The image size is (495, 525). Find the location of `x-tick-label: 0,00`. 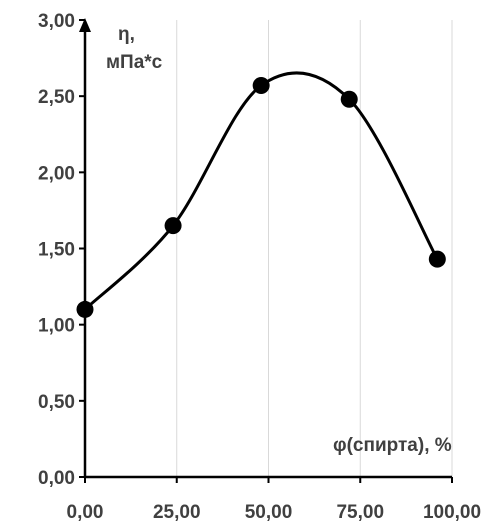

x-tick-label: 0,00 is located at coordinates (85, 512).